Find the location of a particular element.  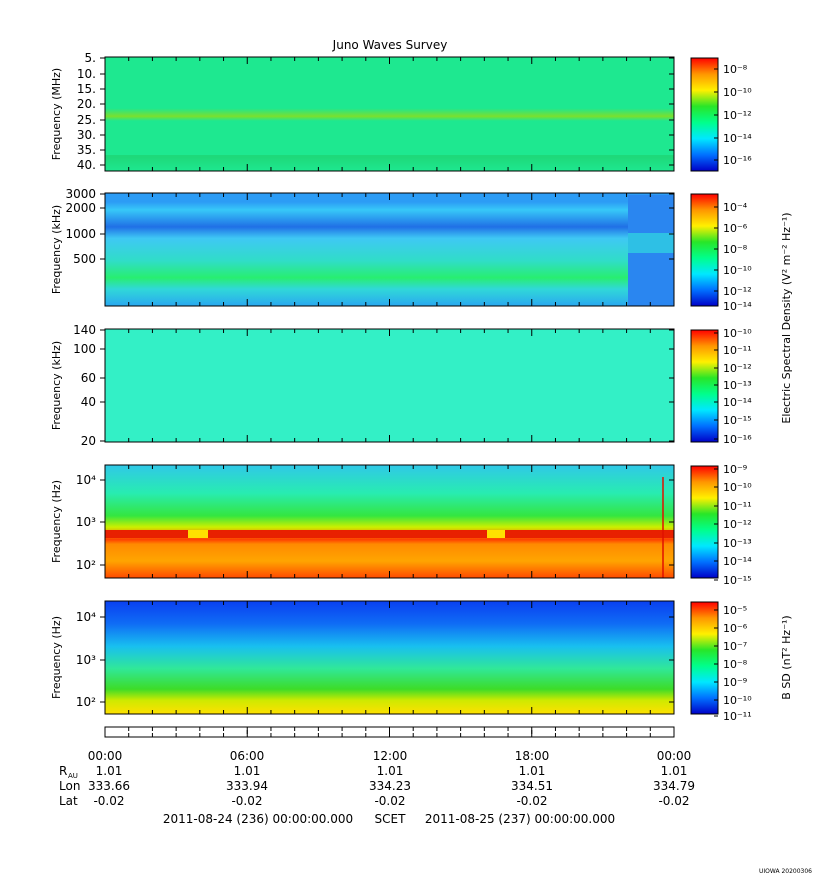

colorbar-units-label: B SD (nT² Hz⁻¹) is located at coordinates (786, 657).